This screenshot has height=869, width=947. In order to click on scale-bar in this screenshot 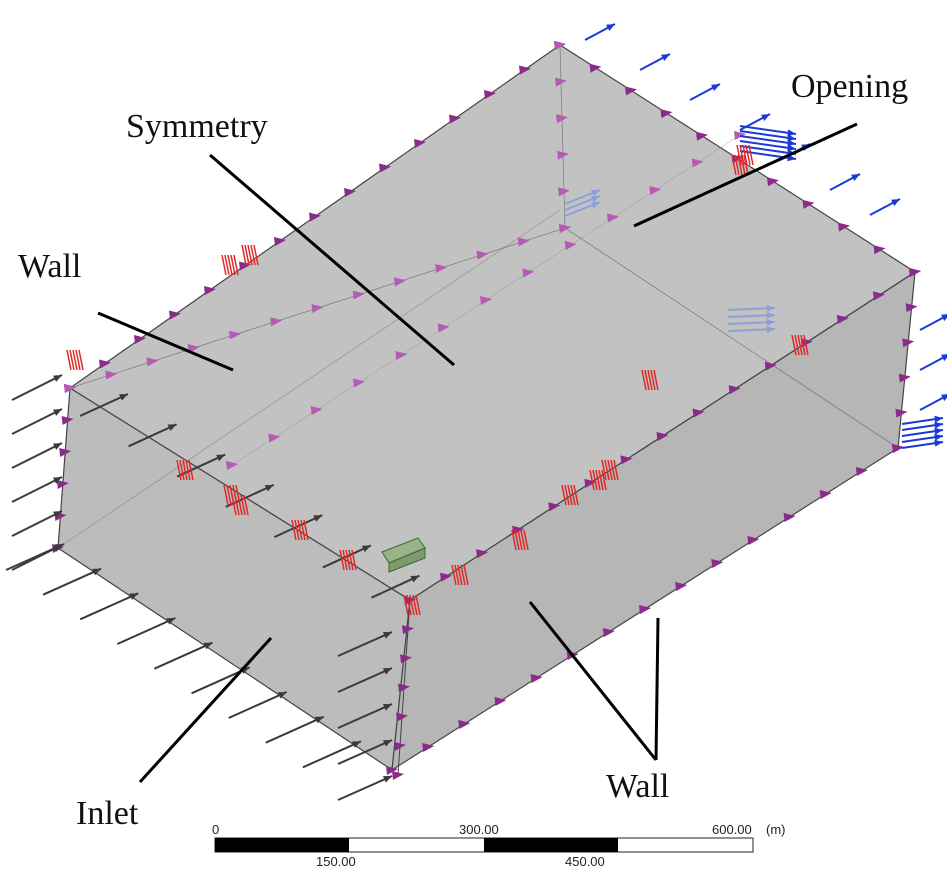, I will do `click(484, 845)`.